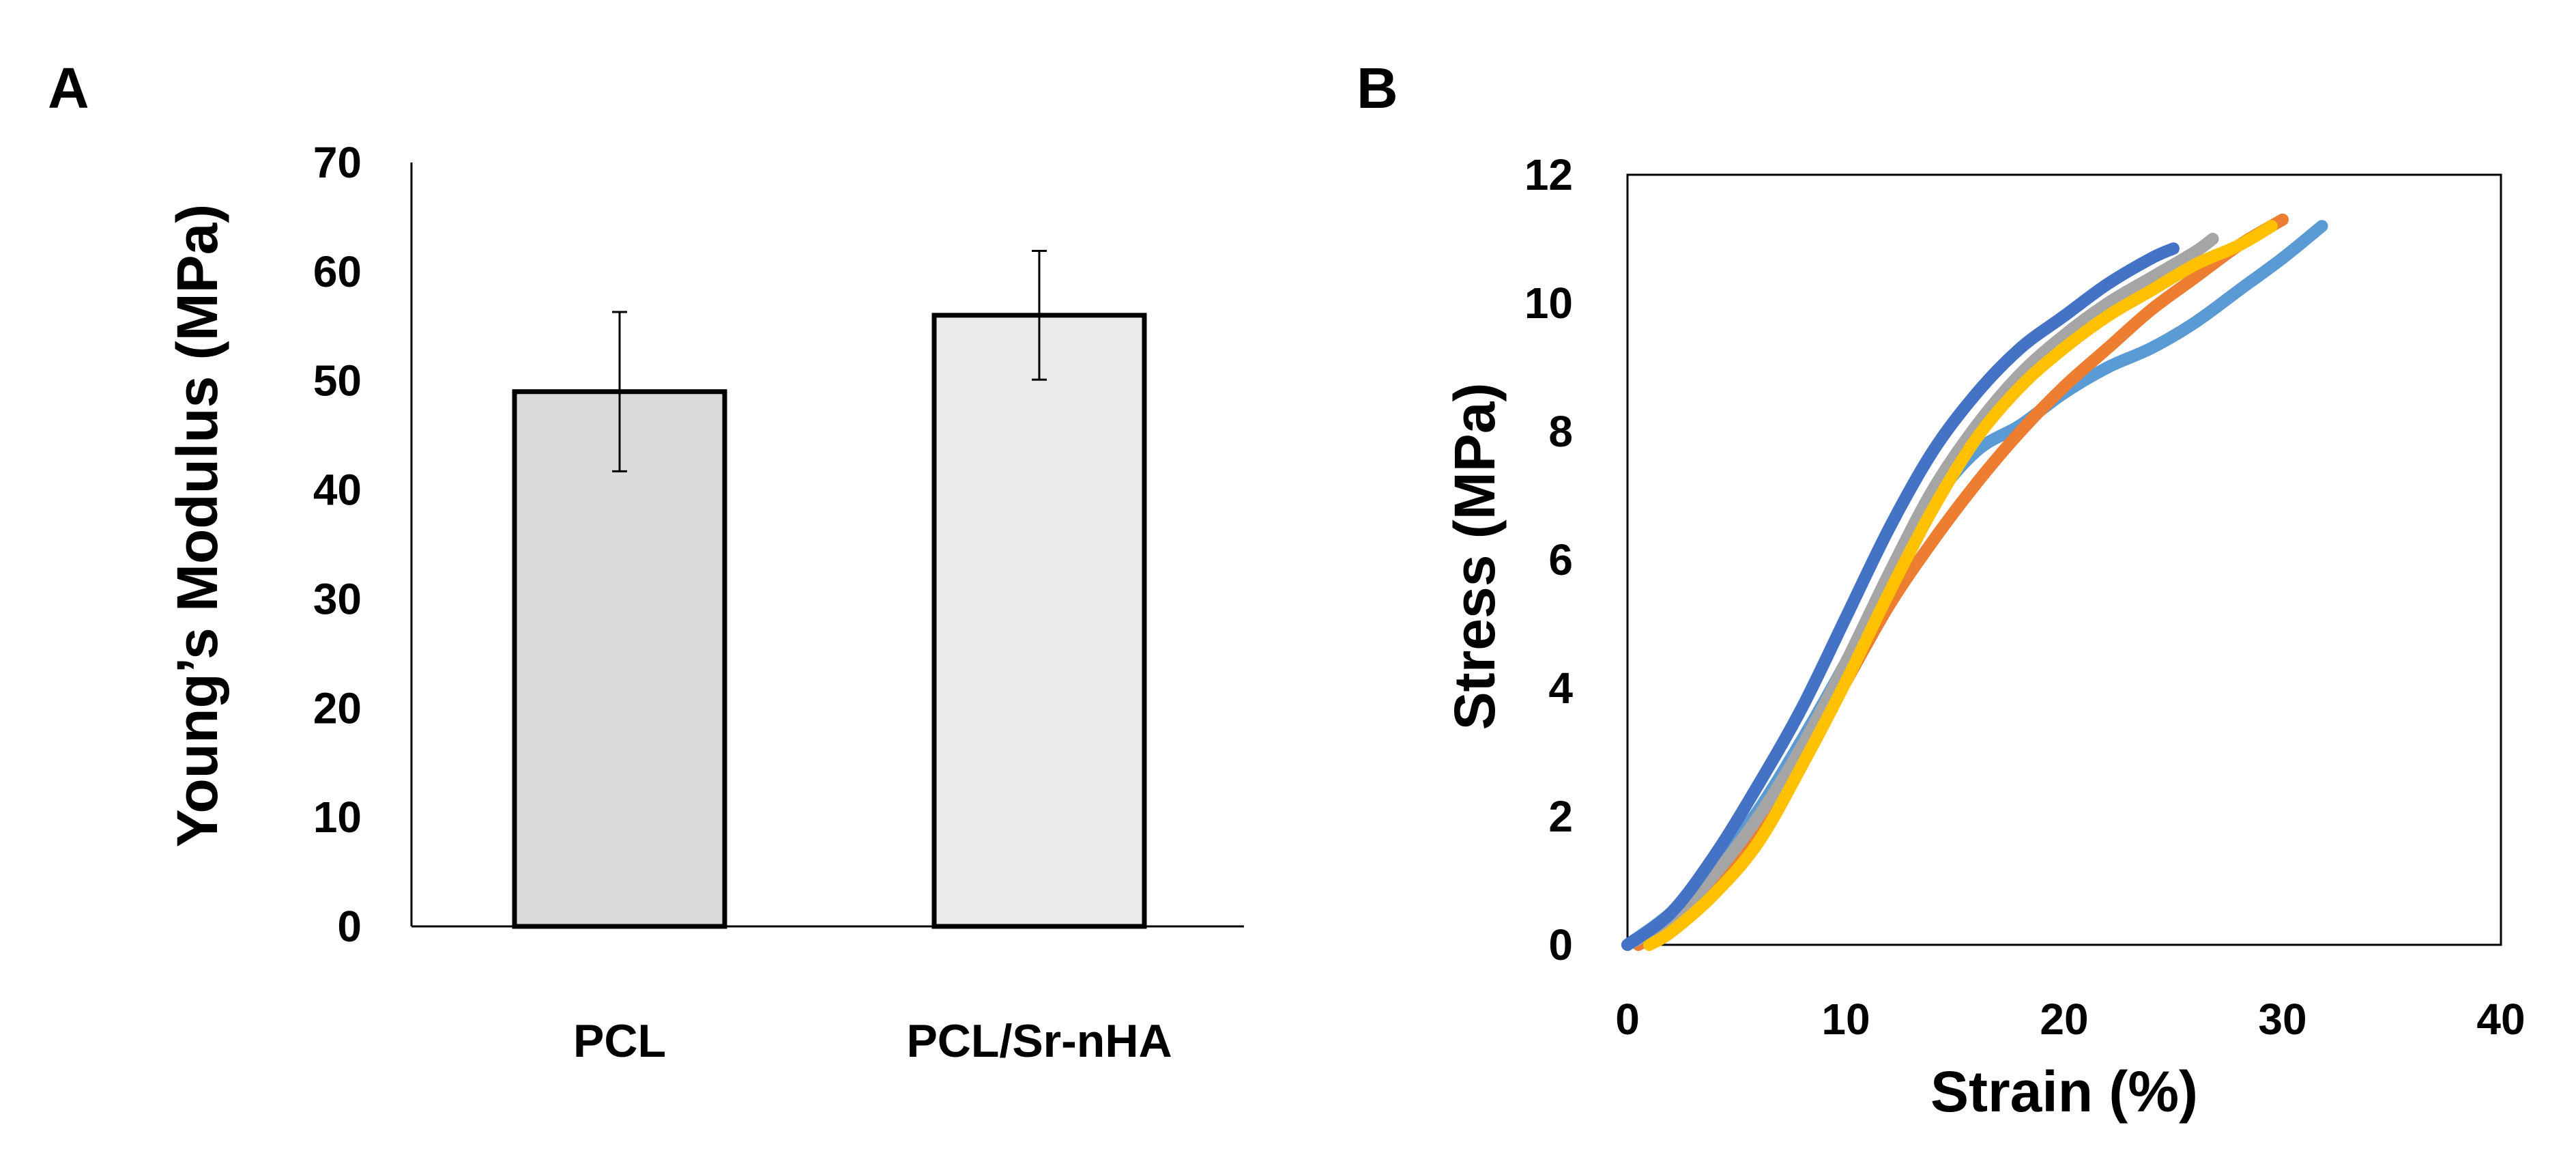  Describe the element at coordinates (197, 526) in the screenshot. I see `y-axis-title-a: Young’s Modulus (MPa)` at that location.